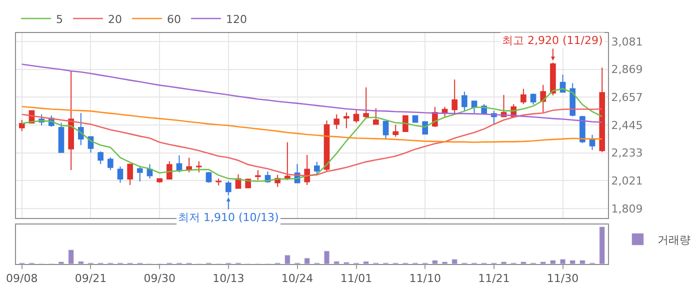 The image size is (700, 289). What do you see at coordinates (674, 240) in the screenshot?
I see `legend-label: 거래량` at bounding box center [674, 240].